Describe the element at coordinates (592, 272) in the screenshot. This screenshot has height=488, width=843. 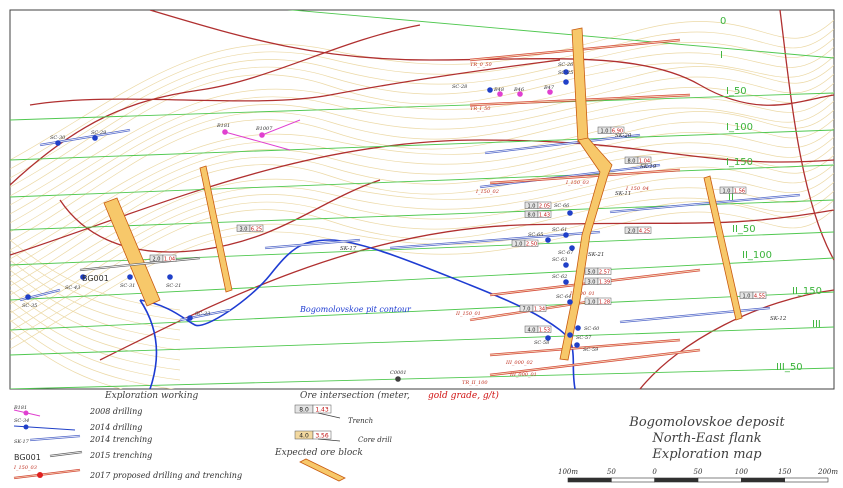
I see `ore-tag-meter: 5.0` at that location.